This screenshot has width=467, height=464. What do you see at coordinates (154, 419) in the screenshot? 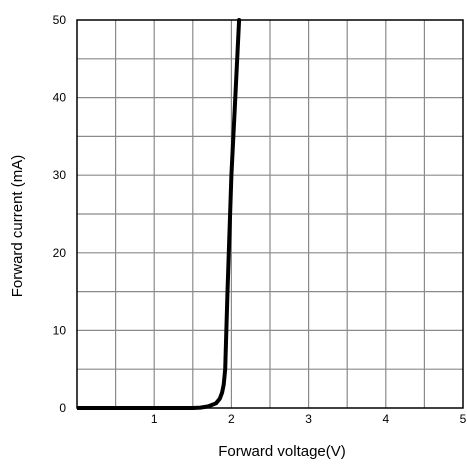
I see `x-tick-label: 1` at bounding box center [154, 419].